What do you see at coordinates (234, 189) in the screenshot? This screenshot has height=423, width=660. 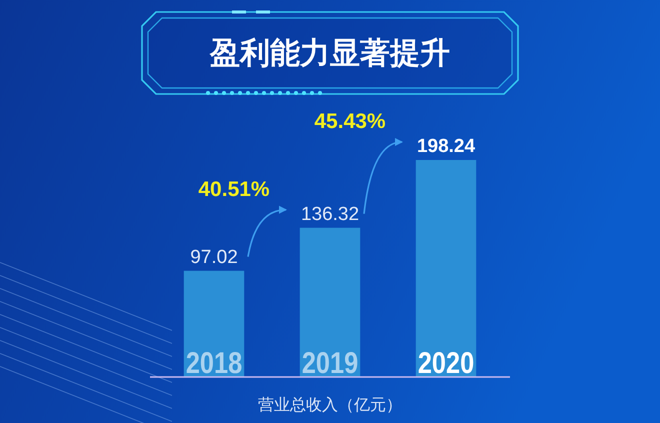 I see `annotation: 40.51%` at bounding box center [234, 189].